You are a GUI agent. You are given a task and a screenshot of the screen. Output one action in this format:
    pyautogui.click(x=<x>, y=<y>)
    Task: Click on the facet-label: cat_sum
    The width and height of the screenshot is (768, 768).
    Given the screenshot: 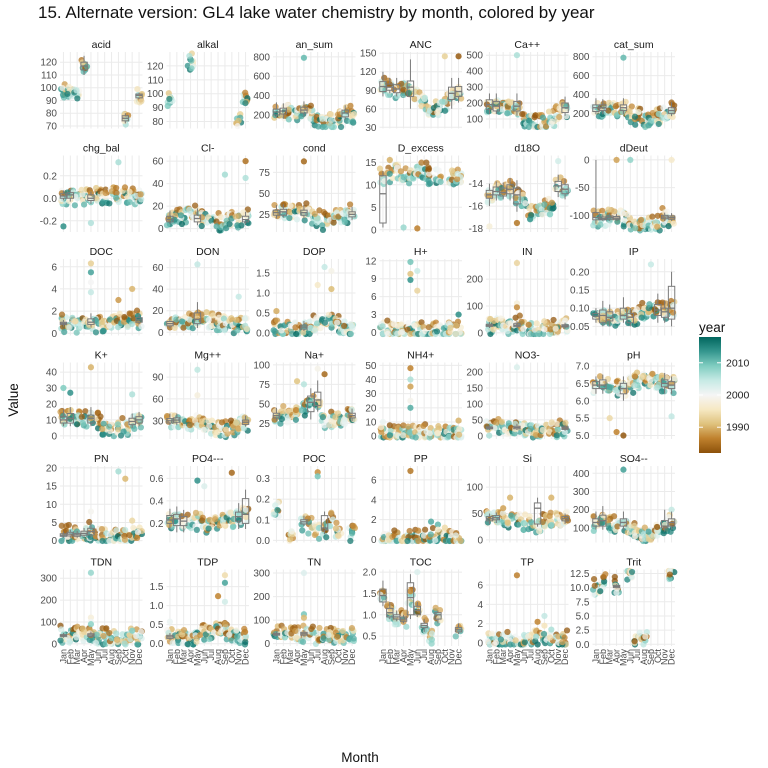 What is the action you would take?
    pyautogui.click(x=634, y=45)
    